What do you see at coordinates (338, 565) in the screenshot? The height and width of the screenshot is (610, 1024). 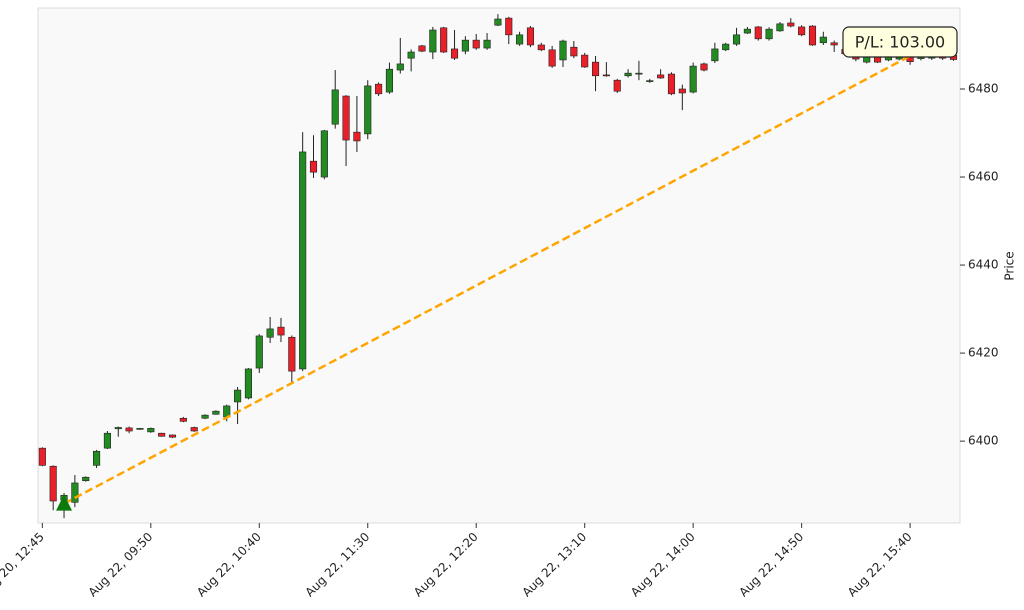 I see `x-tick-label: Aug 22, 11:30` at bounding box center [338, 565].